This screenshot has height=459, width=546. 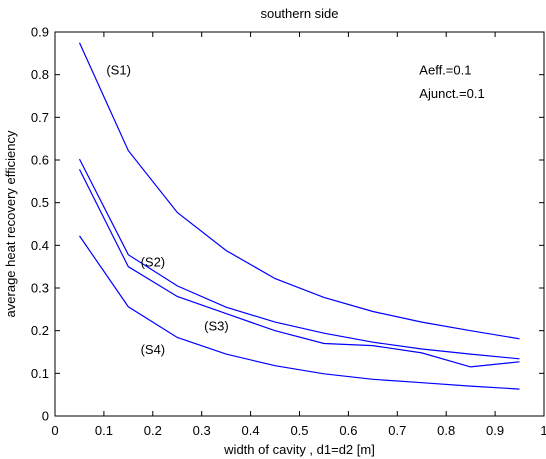 I want to click on annotations: Aeff.=0.1 Ajunct.=0.1, so click(x=451, y=82).